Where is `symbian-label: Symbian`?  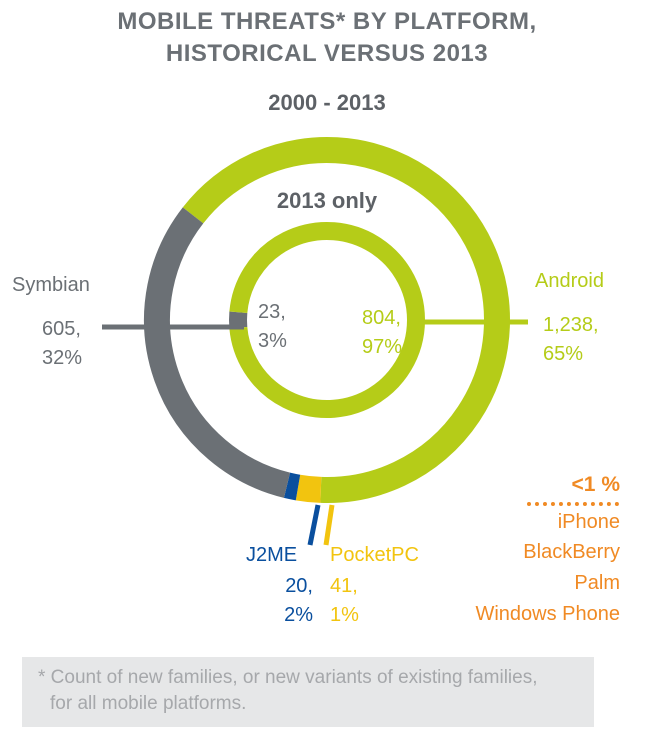 symbian-label: Symbian is located at coordinates (51, 285).